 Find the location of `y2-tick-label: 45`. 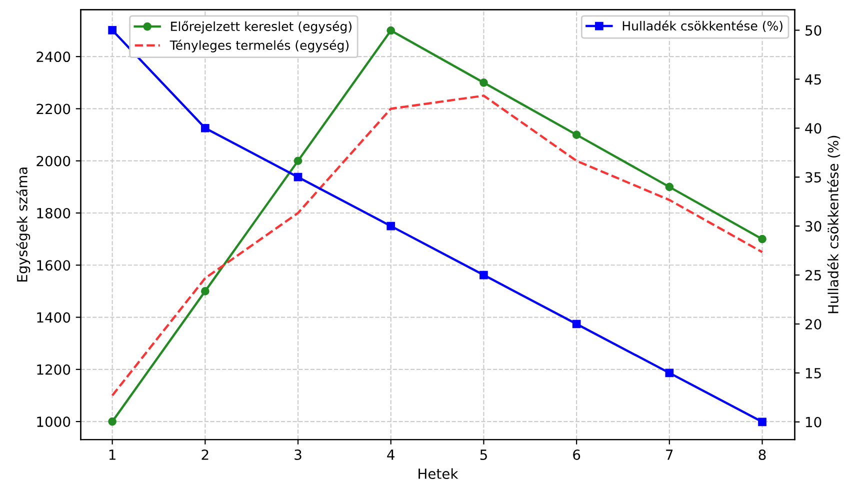

y2-tick-label: 45 is located at coordinates (813, 79).